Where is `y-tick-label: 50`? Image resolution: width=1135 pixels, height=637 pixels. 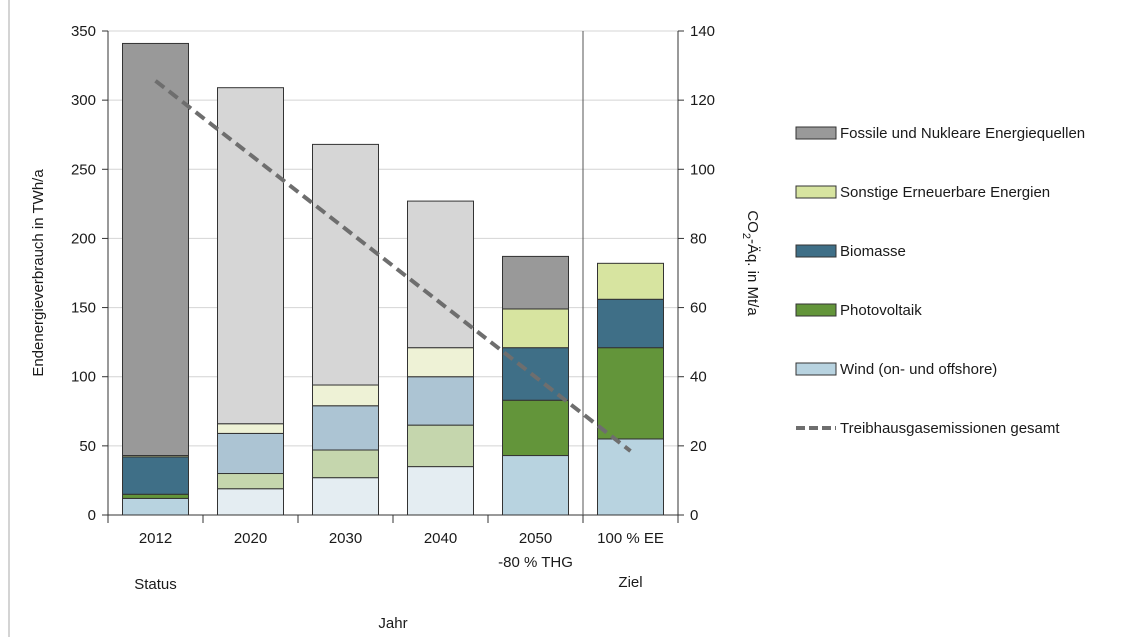 y-tick-label: 50 is located at coordinates (87, 446).